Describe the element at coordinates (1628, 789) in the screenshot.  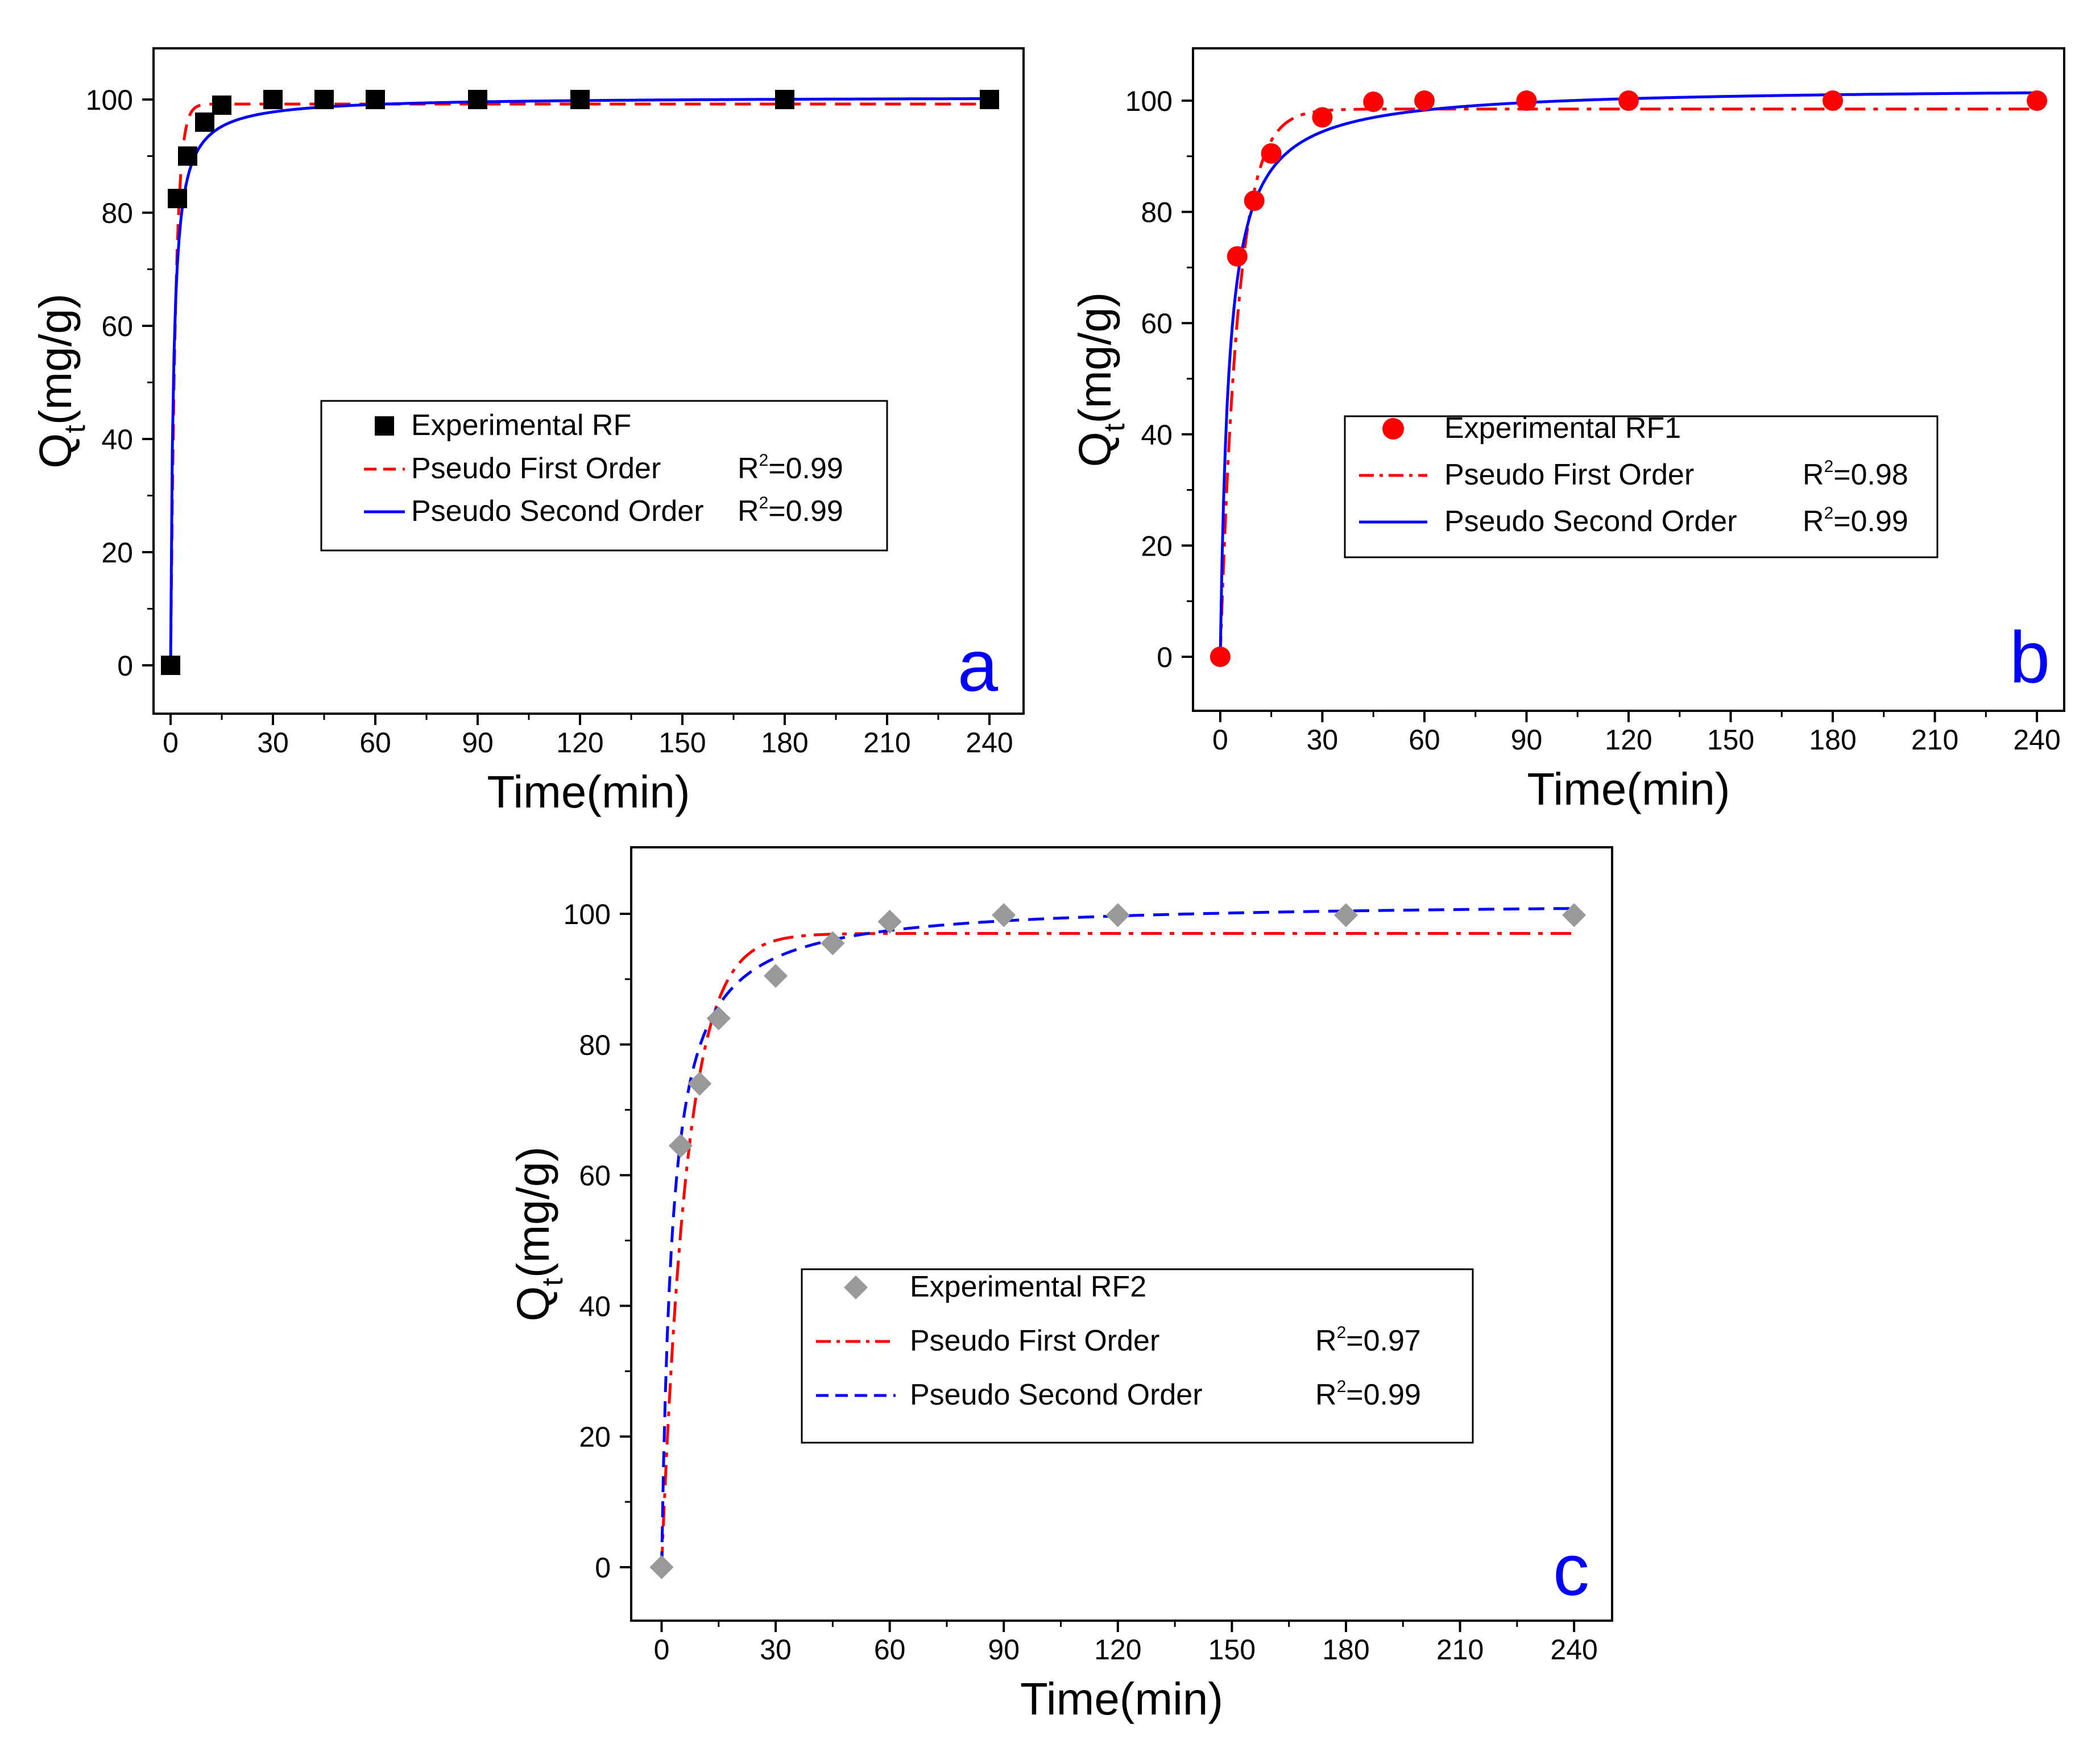
I see `x-axis-title: Time(min)` at that location.